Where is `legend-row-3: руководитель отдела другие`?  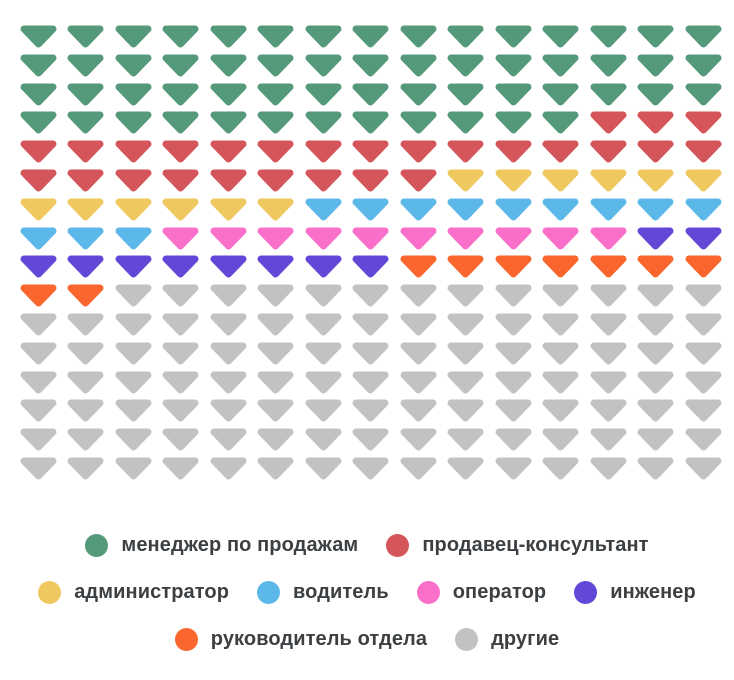
legend-row-3: руководитель отдела другие is located at coordinates (366, 639).